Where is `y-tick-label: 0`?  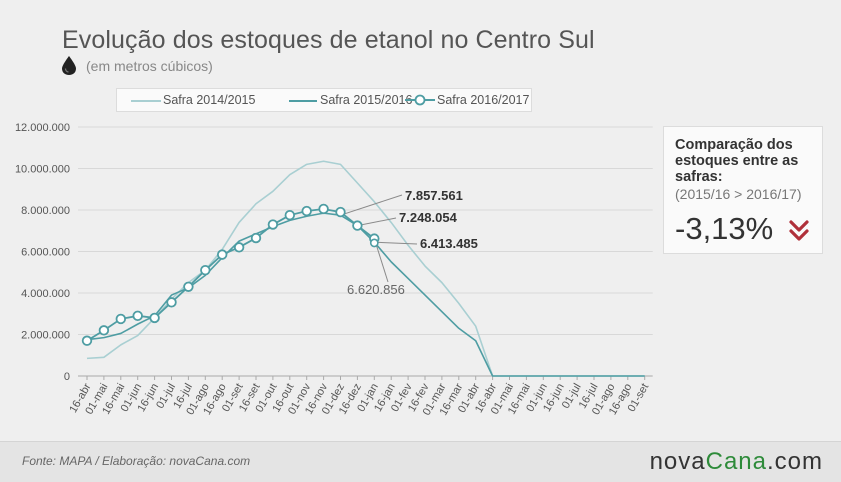 y-tick-label: 0 is located at coordinates (67, 377).